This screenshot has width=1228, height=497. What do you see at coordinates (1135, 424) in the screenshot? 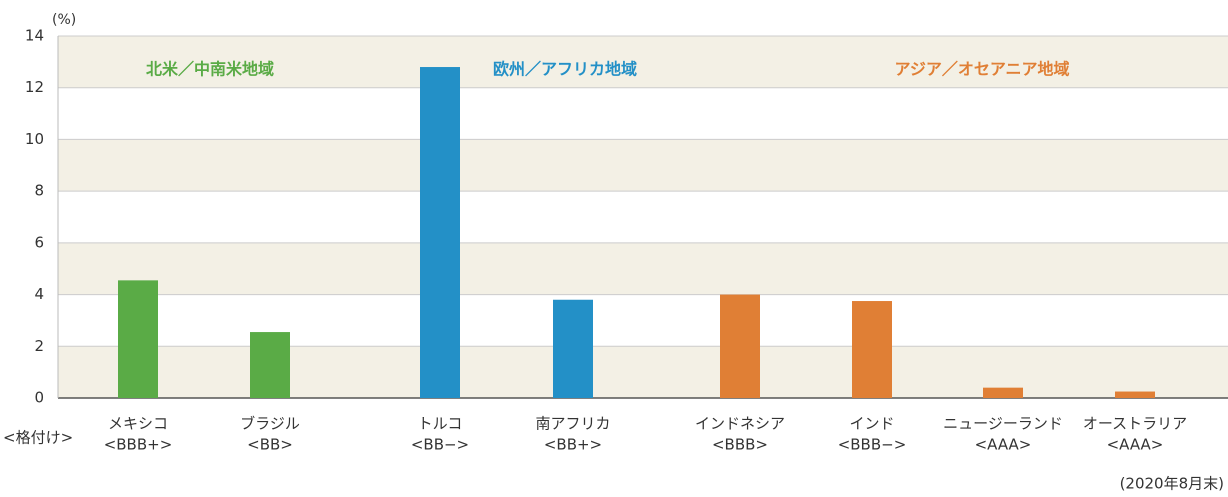
I see `x-tick-label: オーストラリア` at bounding box center [1135, 424].